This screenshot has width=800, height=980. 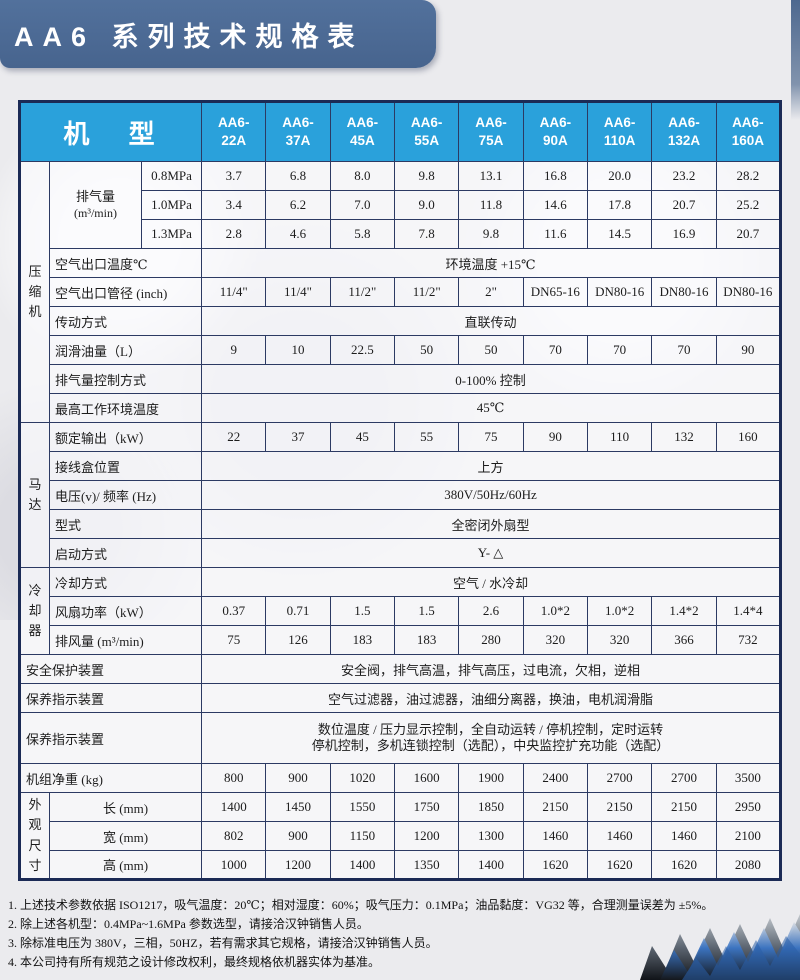 What do you see at coordinates (427, 350) in the screenshot?
I see `data-cell: 50` at bounding box center [427, 350].